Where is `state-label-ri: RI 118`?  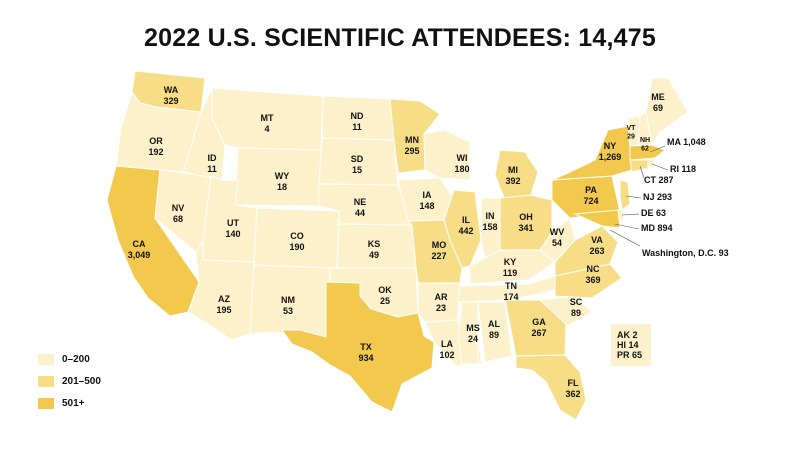 state-label-ri: RI 118 is located at coordinates (683, 169).